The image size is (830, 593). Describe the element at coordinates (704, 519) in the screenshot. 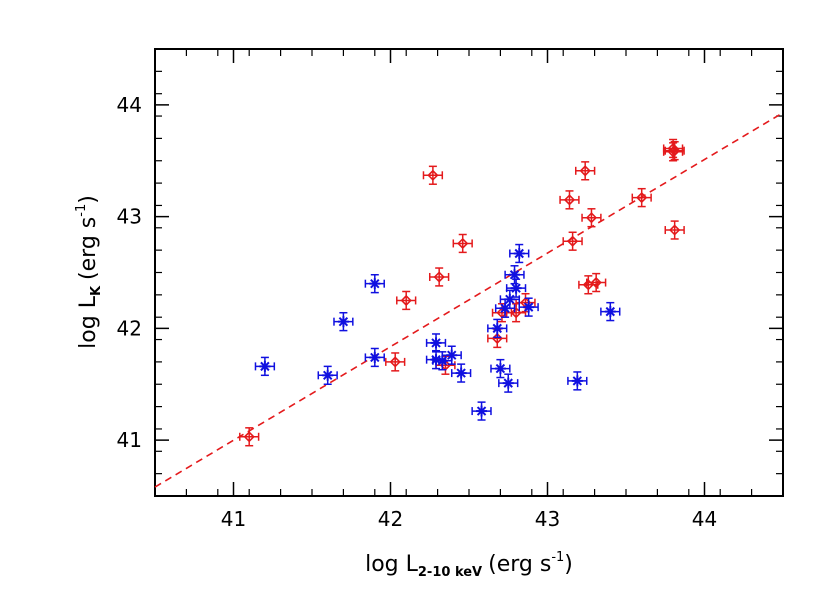

I see `x-tick-label: 44` at that location.